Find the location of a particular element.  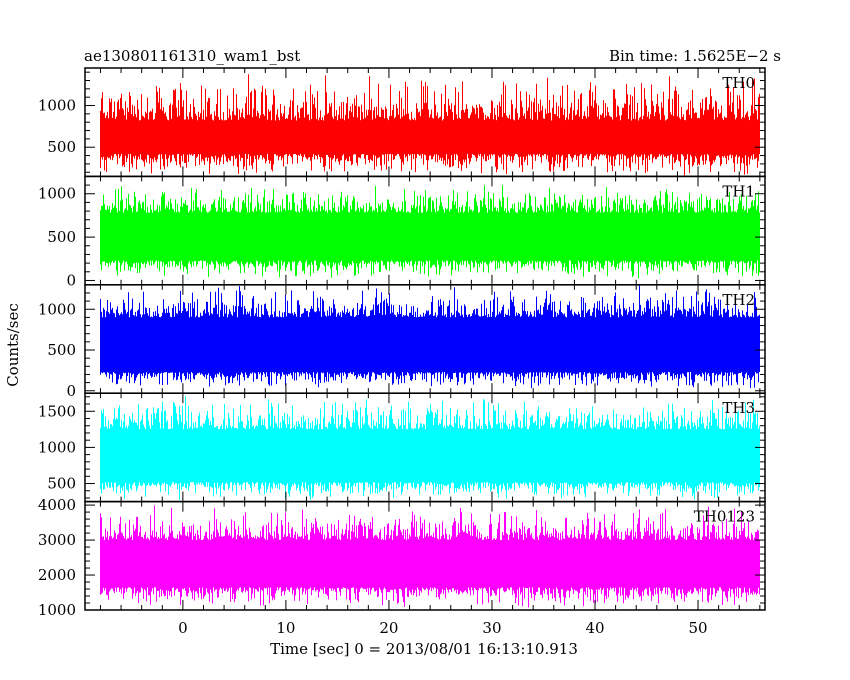

panel-label: TH0123 is located at coordinates (724, 517).